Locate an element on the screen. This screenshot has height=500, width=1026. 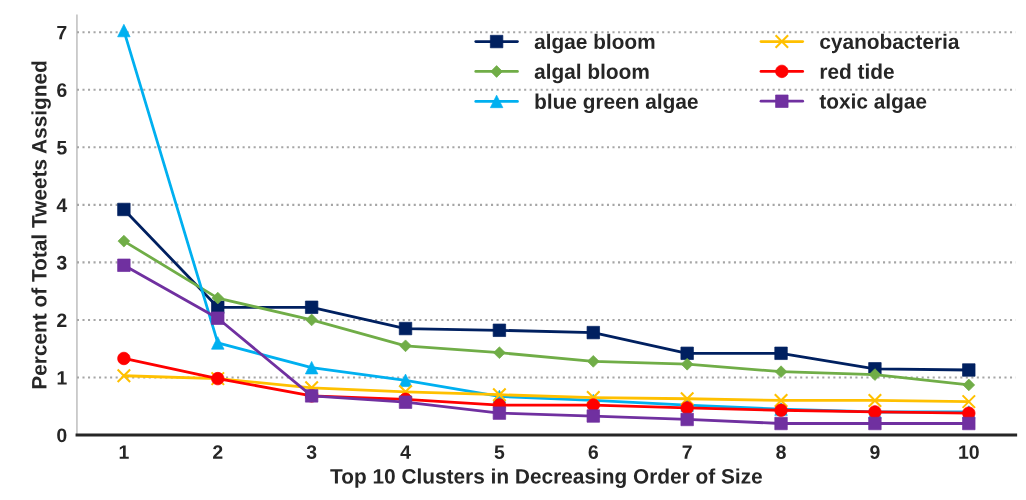
y-tick-label: 7 is located at coordinates (62, 32).